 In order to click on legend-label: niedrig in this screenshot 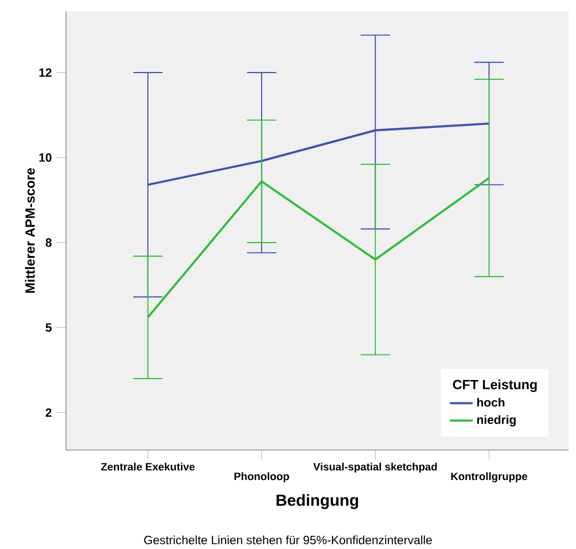, I will do `click(496, 420)`.